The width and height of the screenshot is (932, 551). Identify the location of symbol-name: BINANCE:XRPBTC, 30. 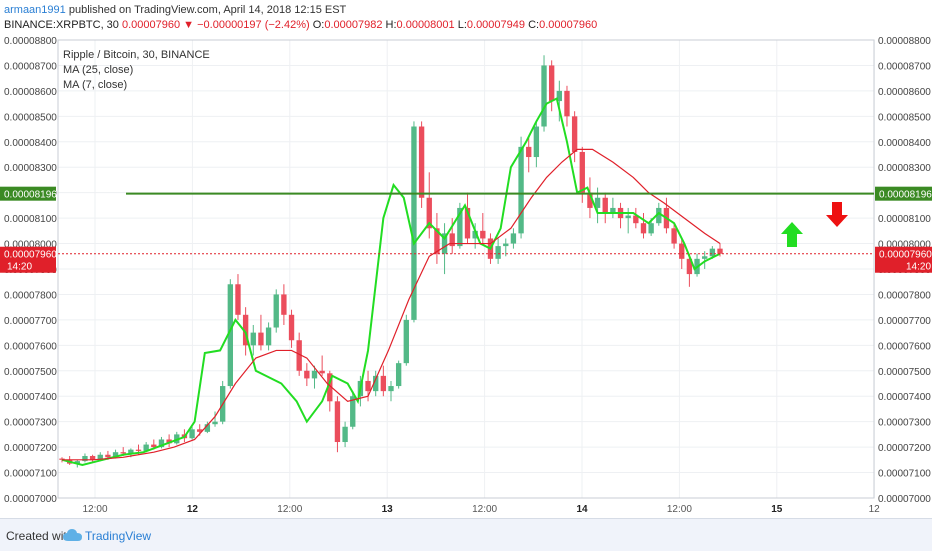
(63, 25).